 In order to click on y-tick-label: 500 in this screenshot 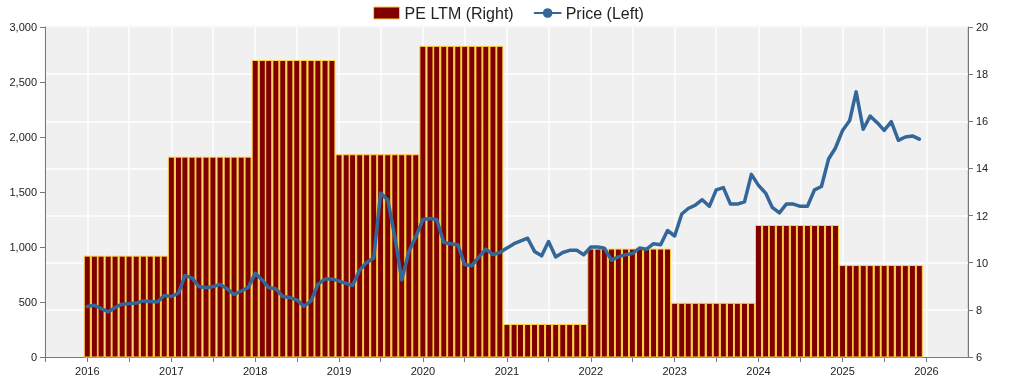, I will do `click(27, 302)`.